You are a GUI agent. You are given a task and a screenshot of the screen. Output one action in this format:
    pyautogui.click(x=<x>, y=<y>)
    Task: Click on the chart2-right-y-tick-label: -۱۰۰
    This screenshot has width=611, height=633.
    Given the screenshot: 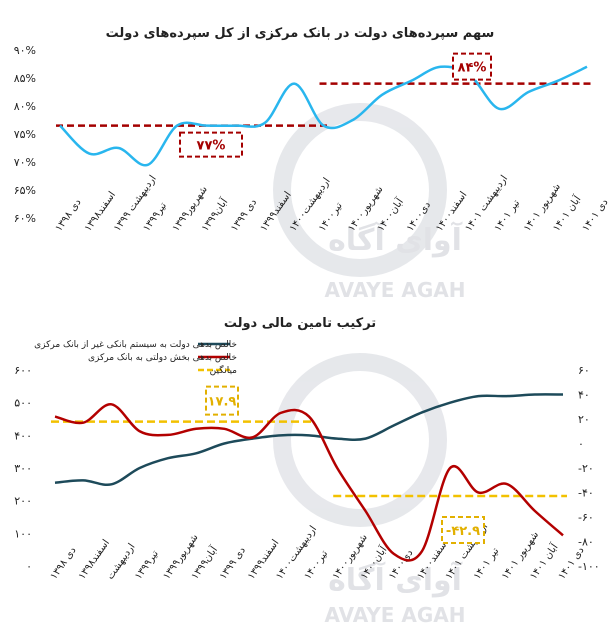 What is the action you would take?
    pyautogui.click(x=589, y=566)
    